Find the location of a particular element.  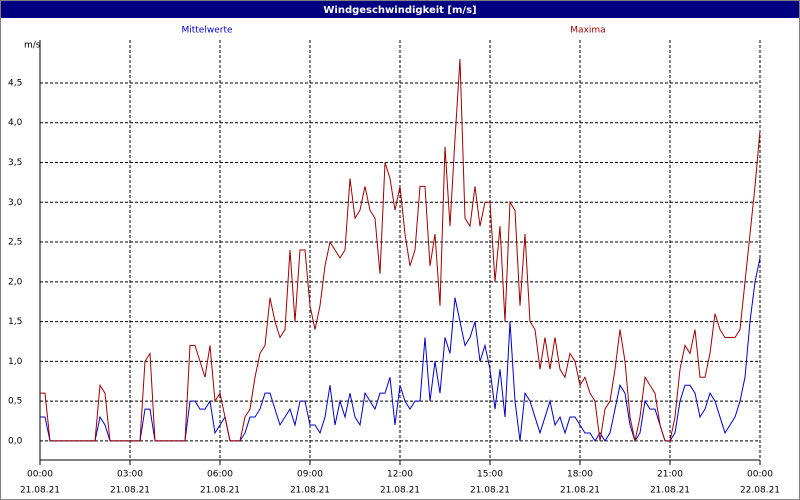

x-tick-date: 22.08.21 is located at coordinates (760, 491).